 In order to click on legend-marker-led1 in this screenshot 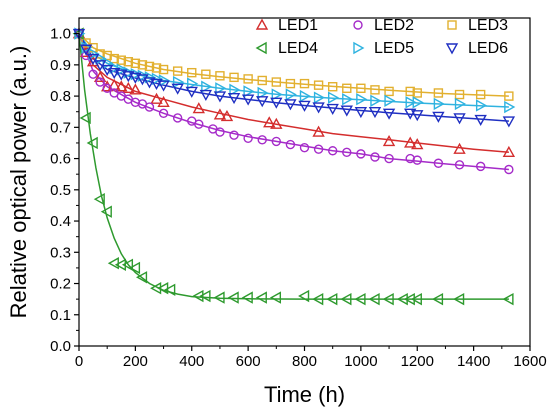, I will do `click(262, 24)`.